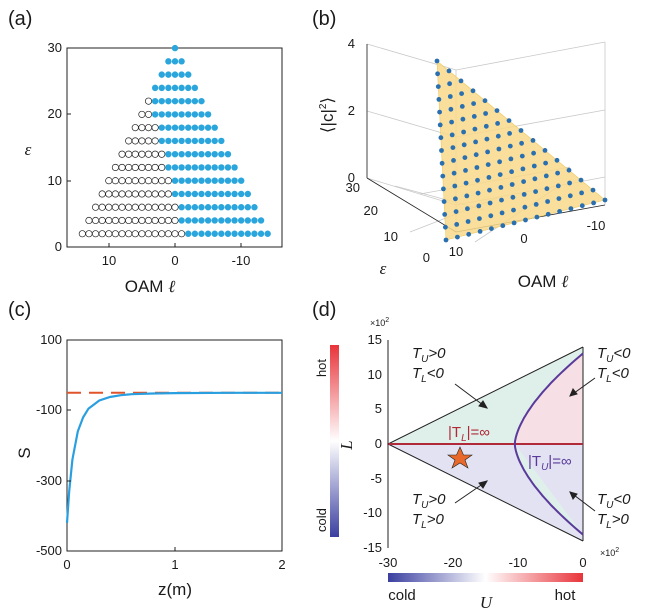 The image size is (654, 612). Describe the element at coordinates (614, 501) in the screenshot. I see `d-region-label-lr-1: TU<0` at that location.